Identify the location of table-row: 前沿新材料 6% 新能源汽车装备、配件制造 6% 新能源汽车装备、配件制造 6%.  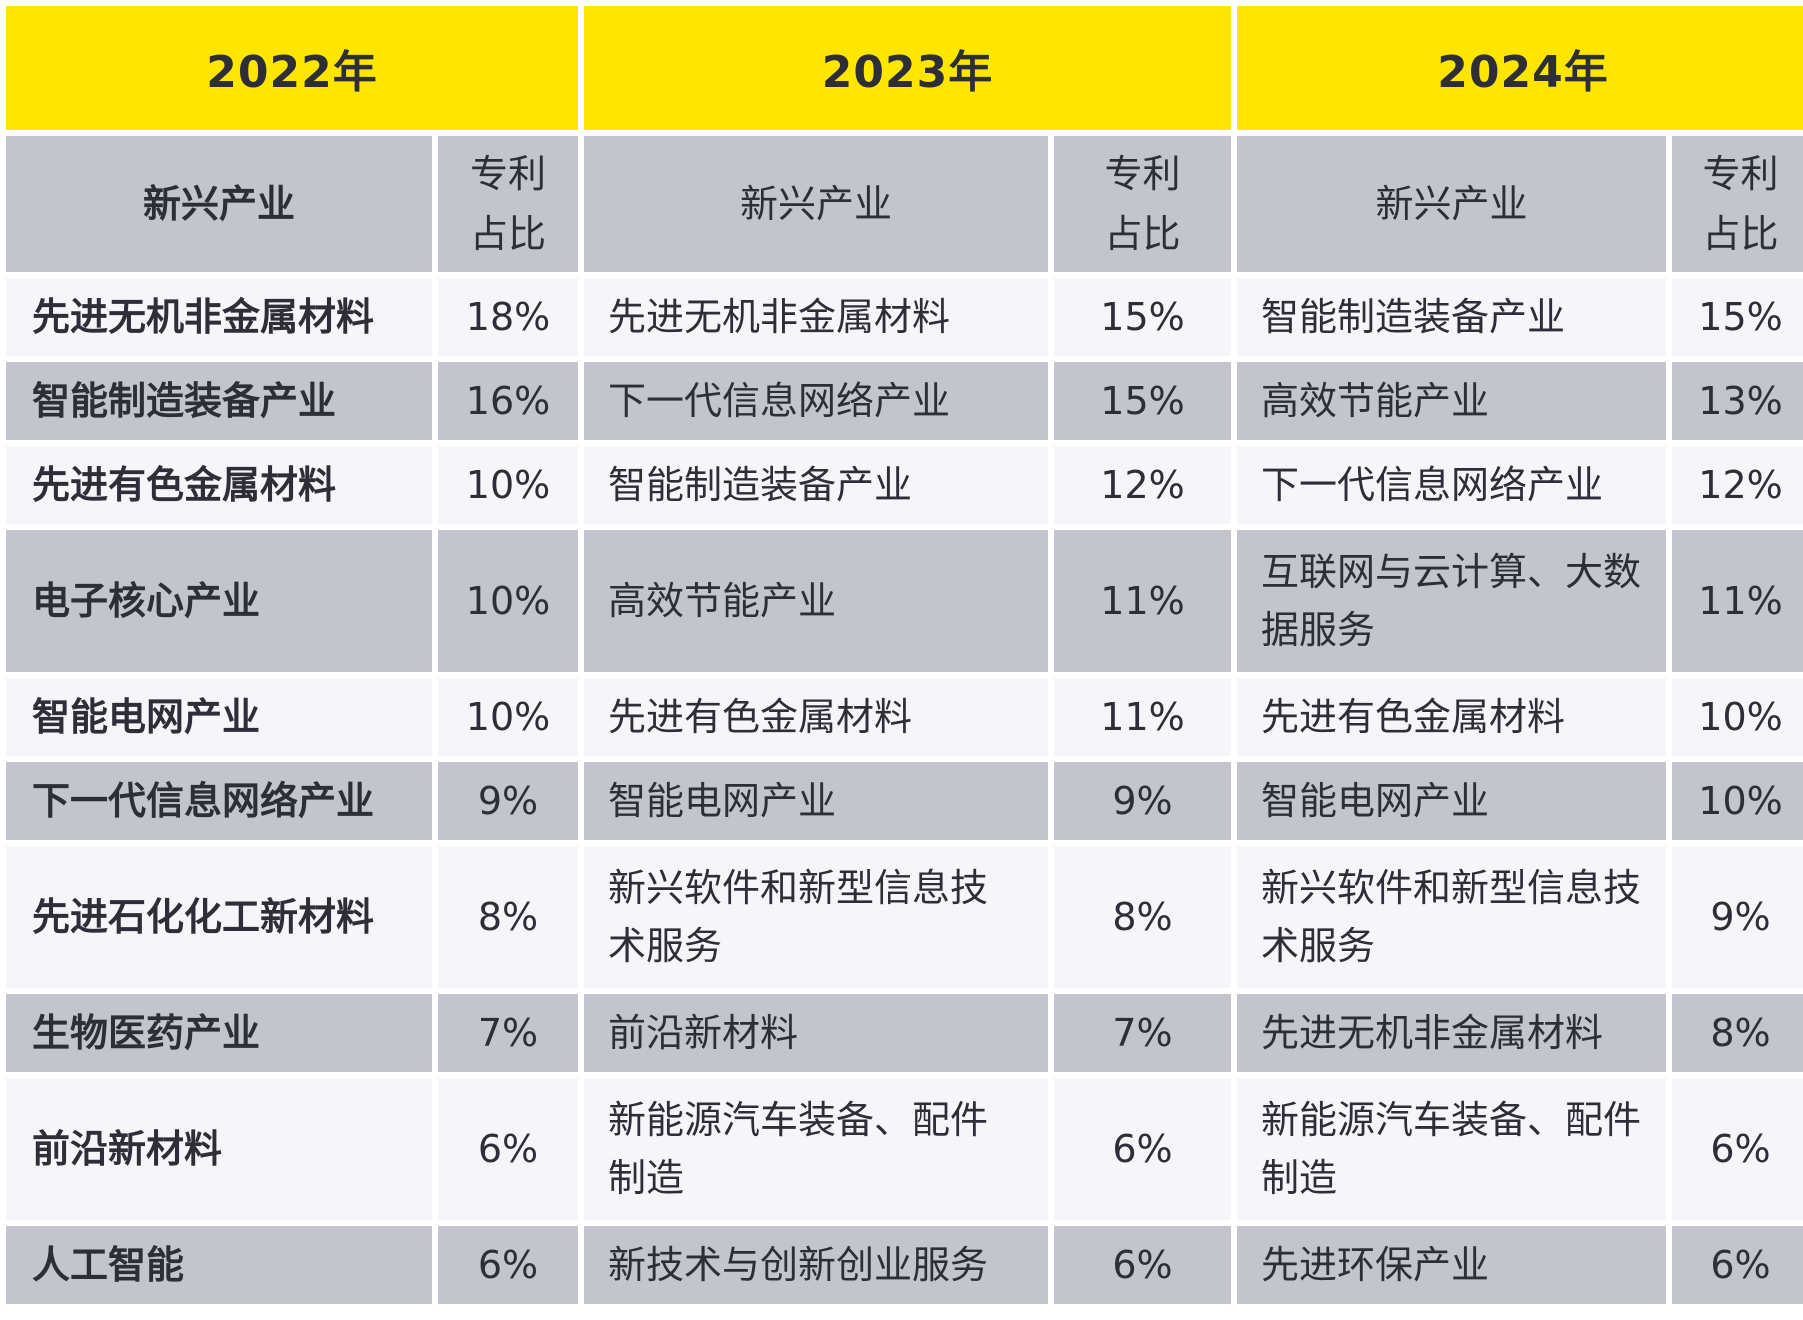
(904, 1149).